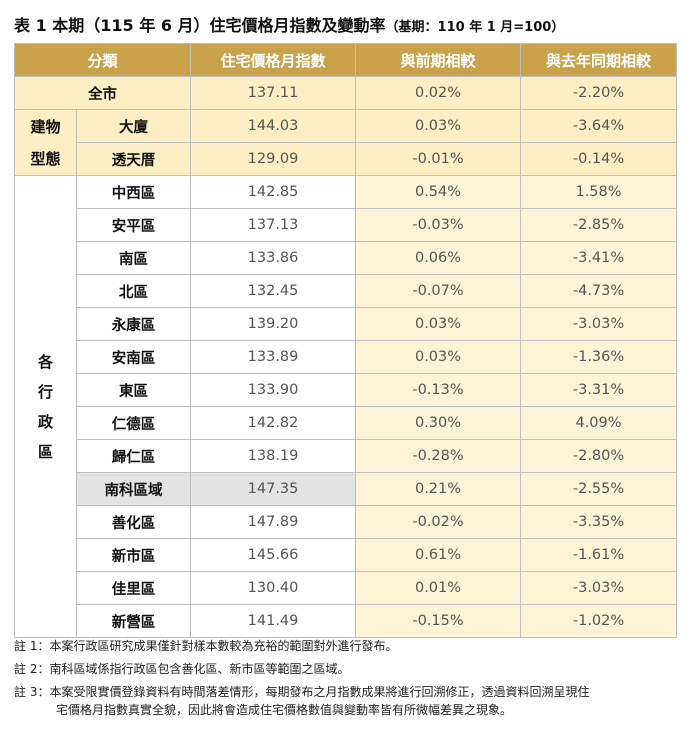 The image size is (700, 741). I want to click on row-label: 中西區, so click(133, 192).